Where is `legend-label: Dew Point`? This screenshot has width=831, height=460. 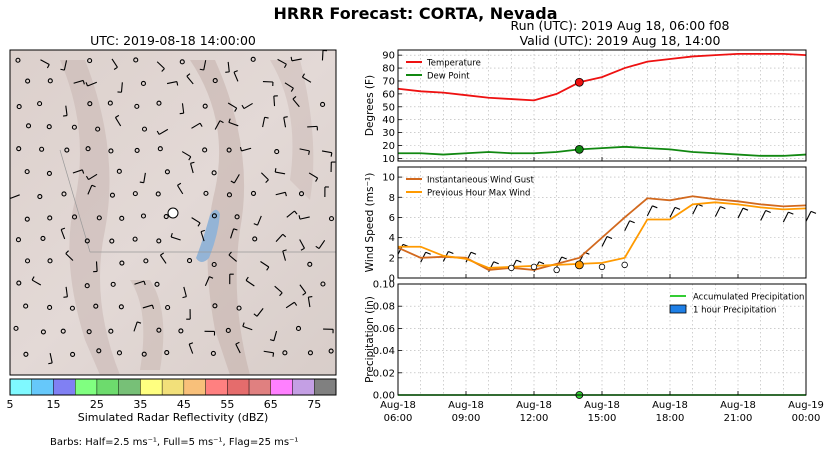 legend-label: Dew Point is located at coordinates (448, 77).